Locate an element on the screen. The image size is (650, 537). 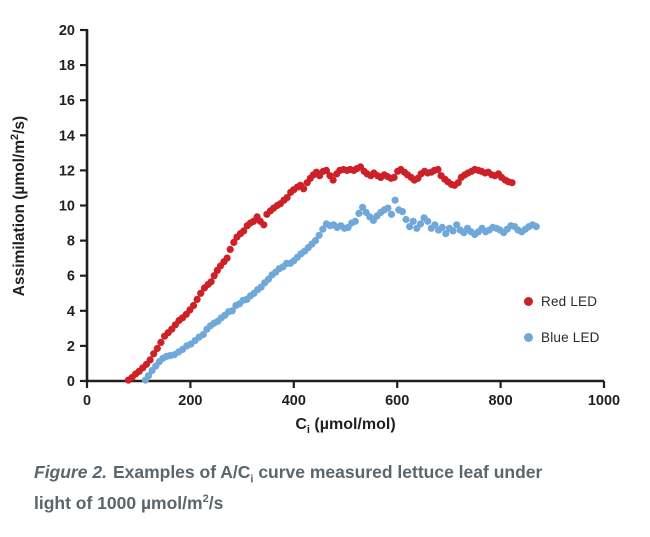
caption-text: Examples of A/C is located at coordinates (181, 472).